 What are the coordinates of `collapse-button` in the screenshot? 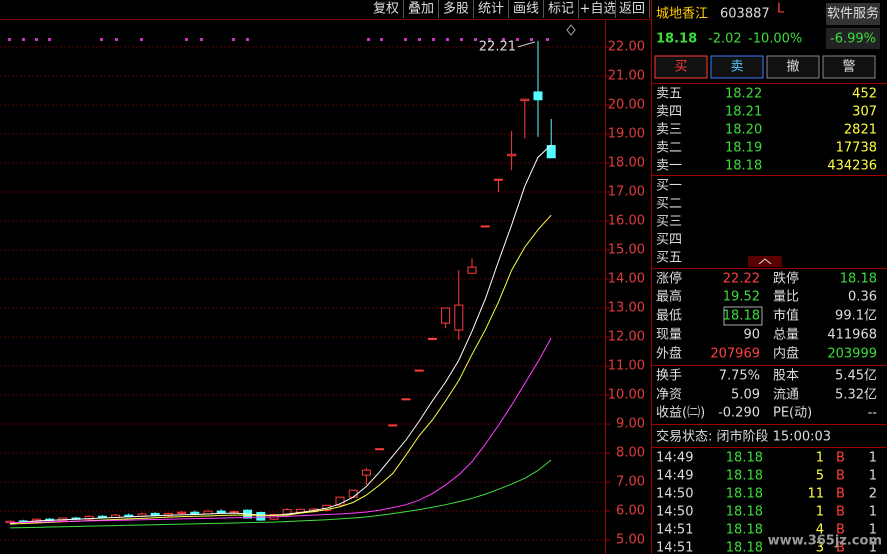 It's located at (765, 261).